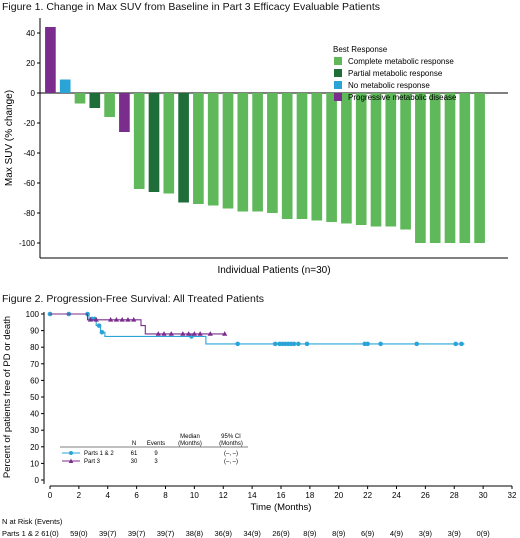  What do you see at coordinates (309, 495) in the screenshot?
I see `x-tick-label: 18` at bounding box center [309, 495].